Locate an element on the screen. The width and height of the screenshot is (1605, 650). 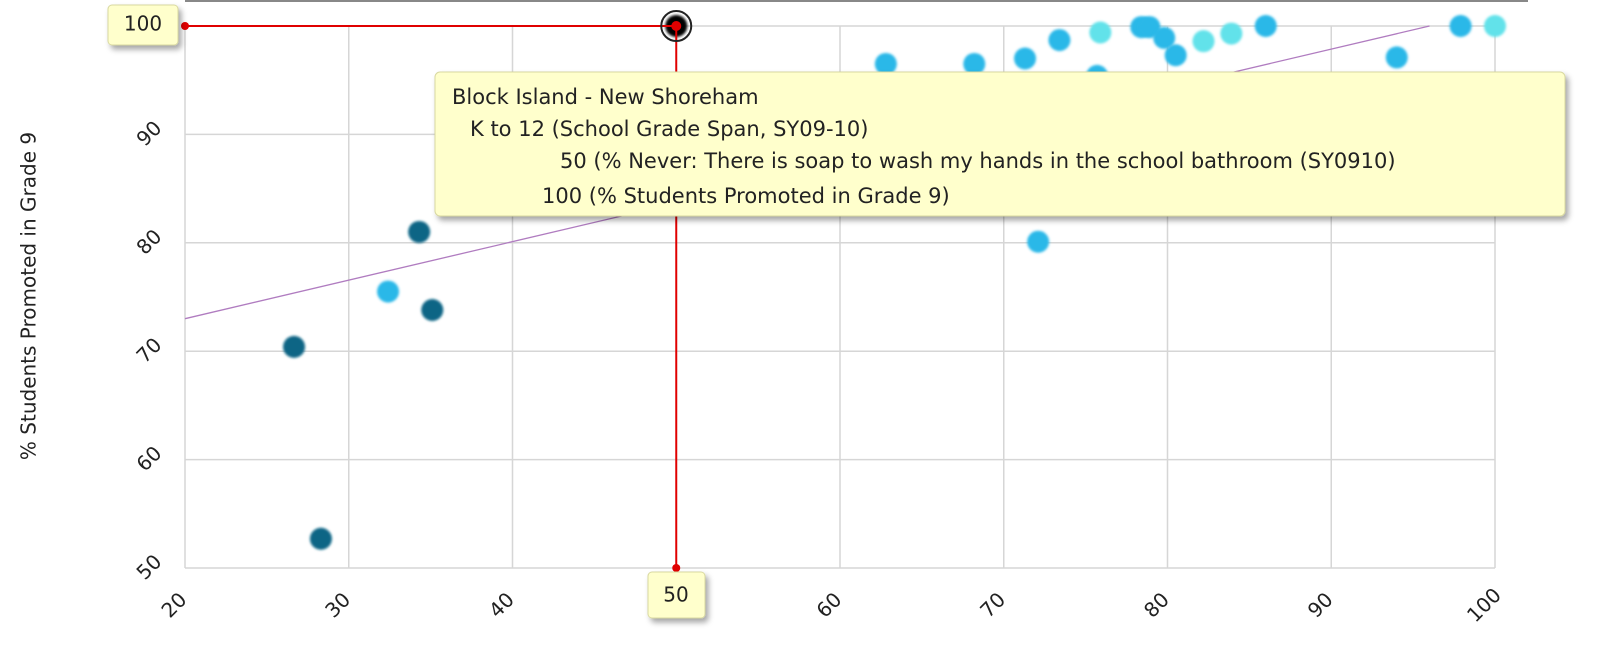
y-tick-label: 80 is located at coordinates (148, 241).